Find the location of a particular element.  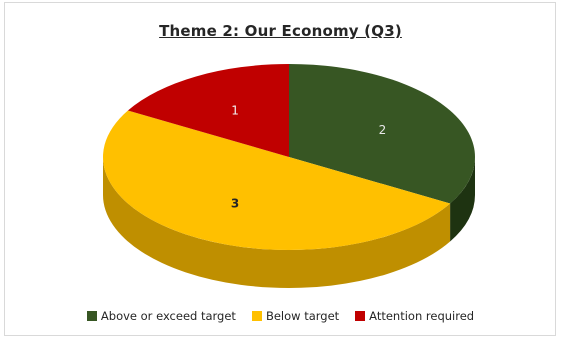

data-label-above-target: 2 is located at coordinates (383, 130).